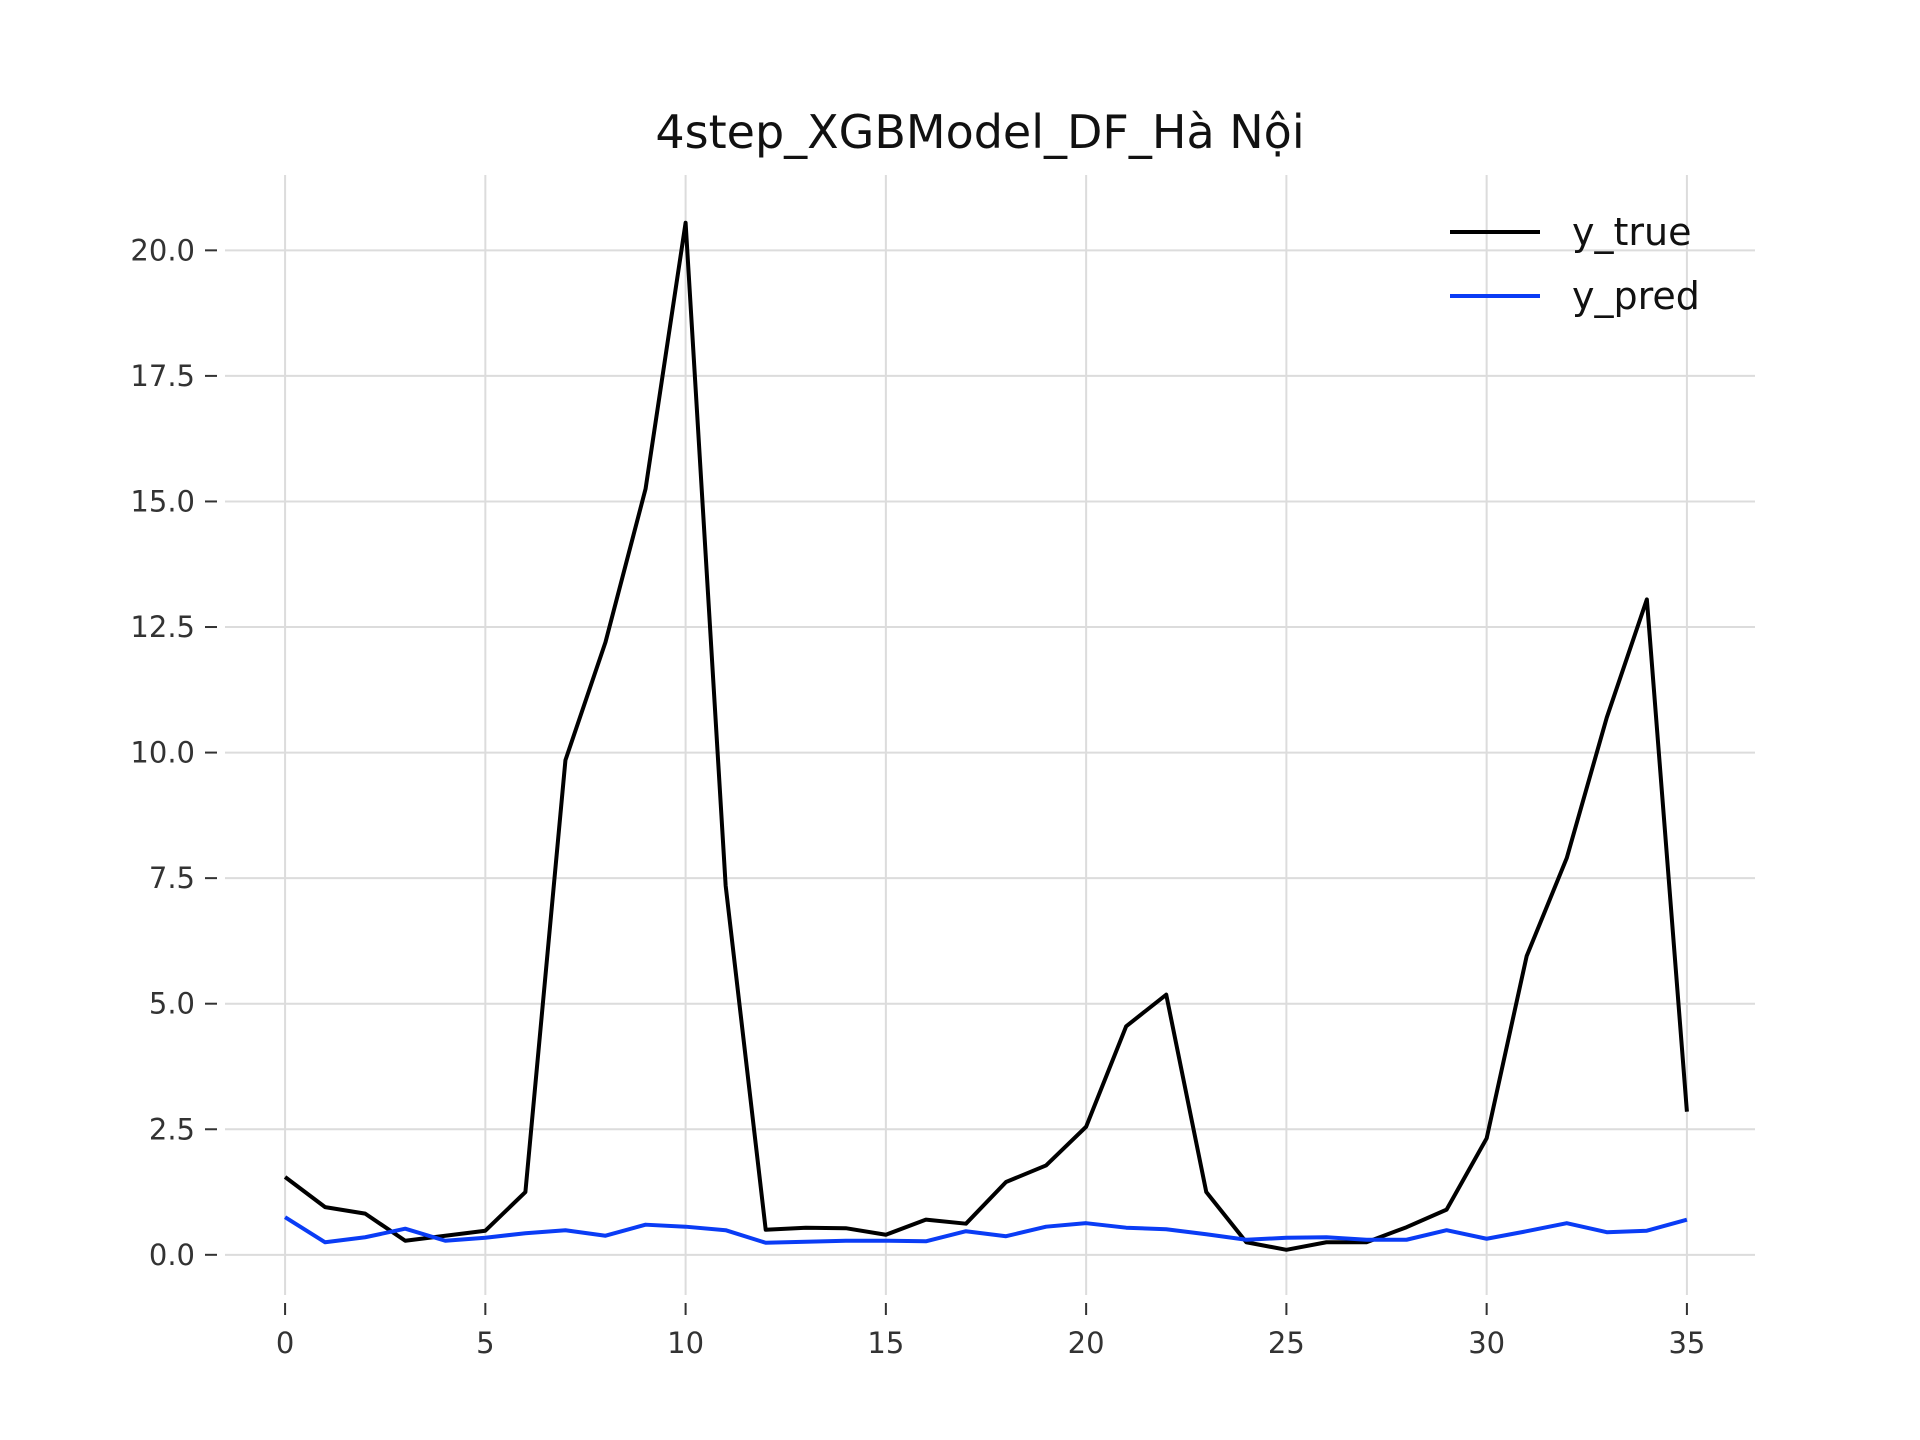 This screenshot has width=1920, height=1440. Describe the element at coordinates (172, 878) in the screenshot. I see `y-tick-label: 7.5` at that location.